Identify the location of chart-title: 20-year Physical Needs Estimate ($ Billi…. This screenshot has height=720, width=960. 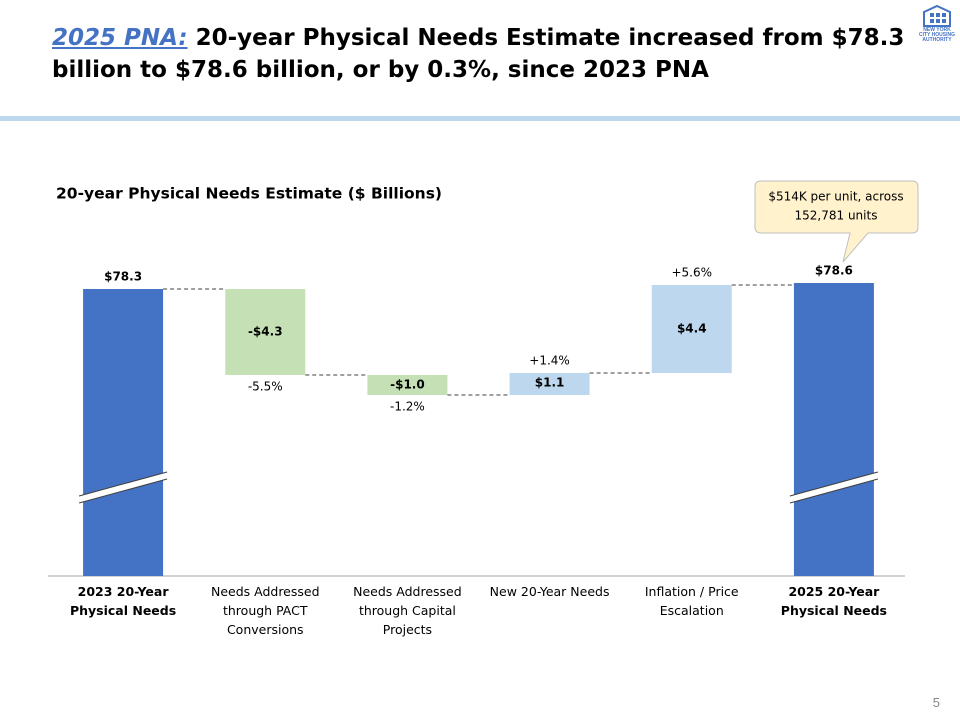
(249, 194).